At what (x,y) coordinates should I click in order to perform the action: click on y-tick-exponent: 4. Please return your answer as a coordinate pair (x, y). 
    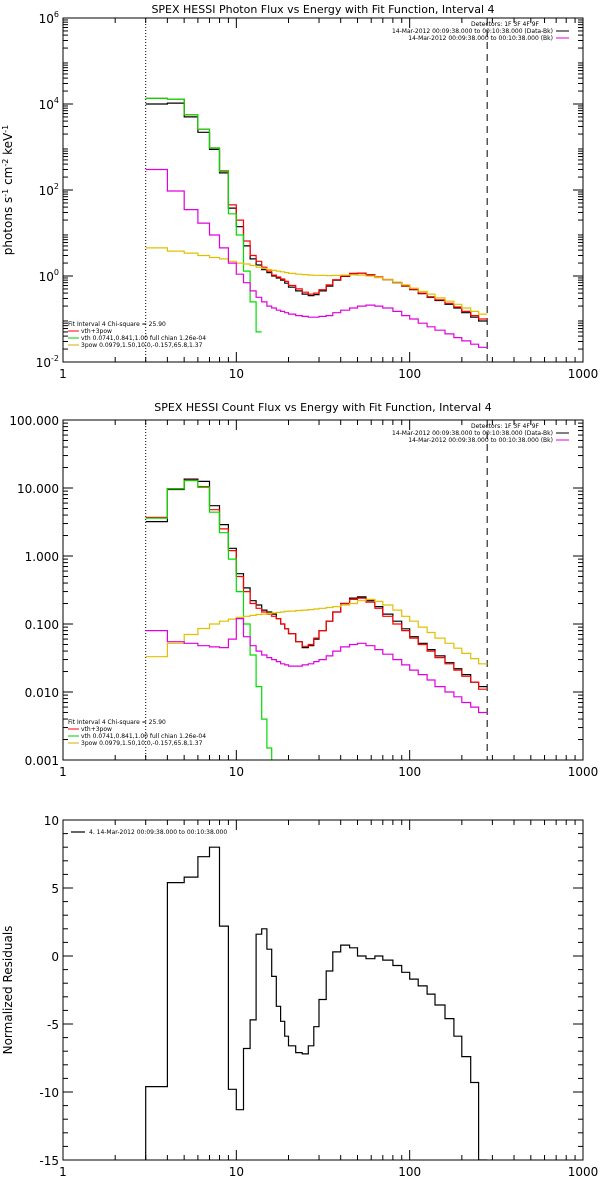
    Looking at the image, I should click on (56, 100).